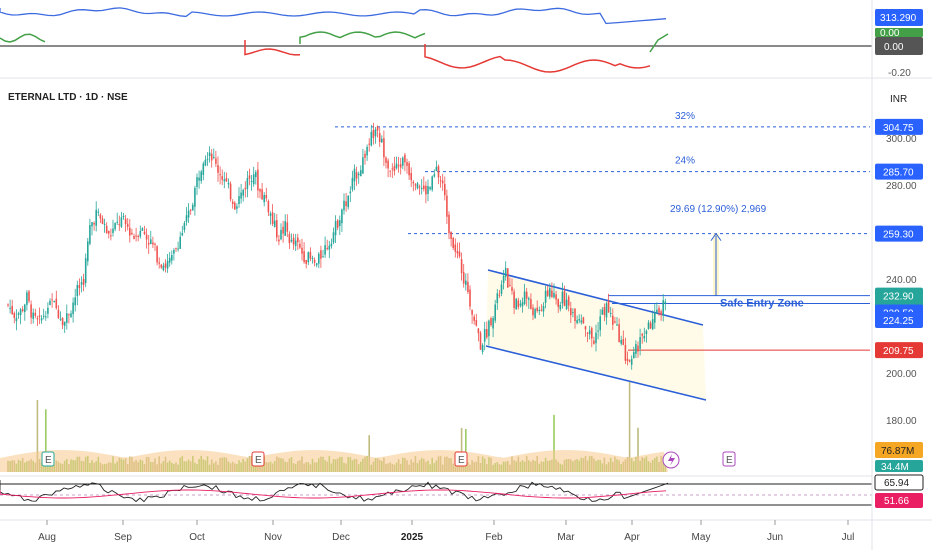 This screenshot has height=550, width=932. What do you see at coordinates (899, 450) in the screenshot?
I see `volume-ma-badge` at bounding box center [899, 450].